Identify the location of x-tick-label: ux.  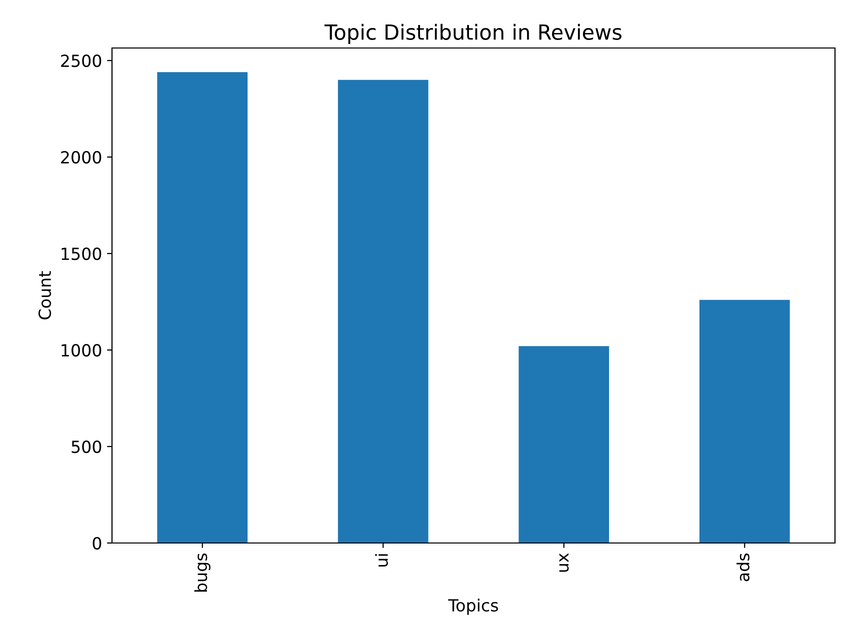
(564, 562).